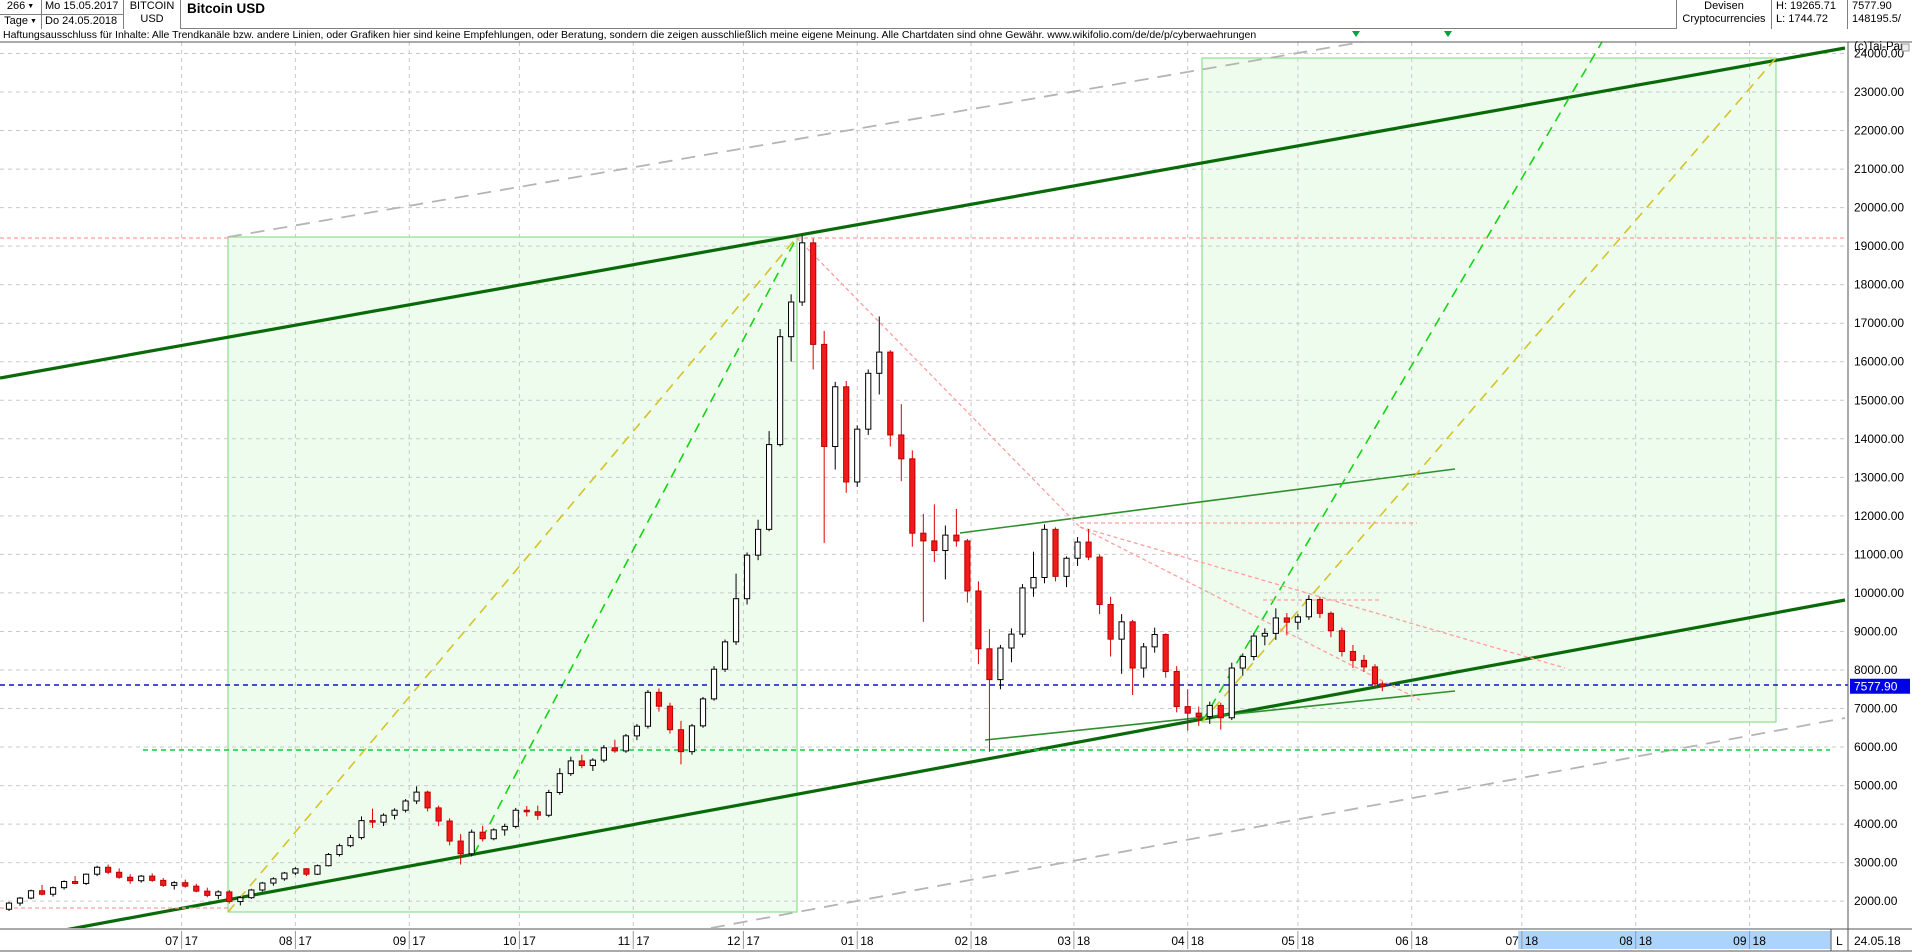 The width and height of the screenshot is (1912, 952). What do you see at coordinates (624, 941) in the screenshot?
I see `svg-text: 11` at bounding box center [624, 941].